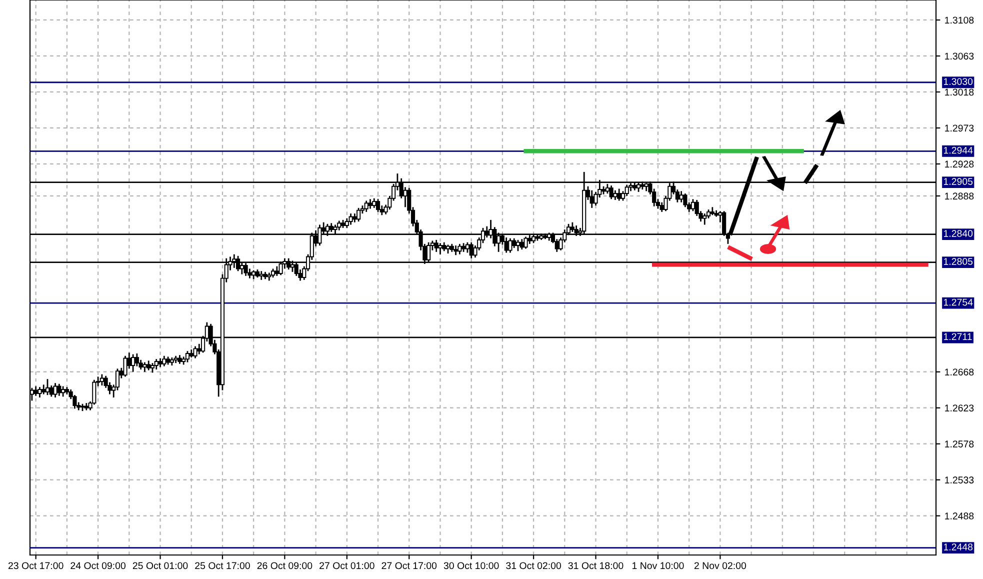 This screenshot has width=983, height=579. I want to click on ref-line-label: 1.2711, so click(958, 336).